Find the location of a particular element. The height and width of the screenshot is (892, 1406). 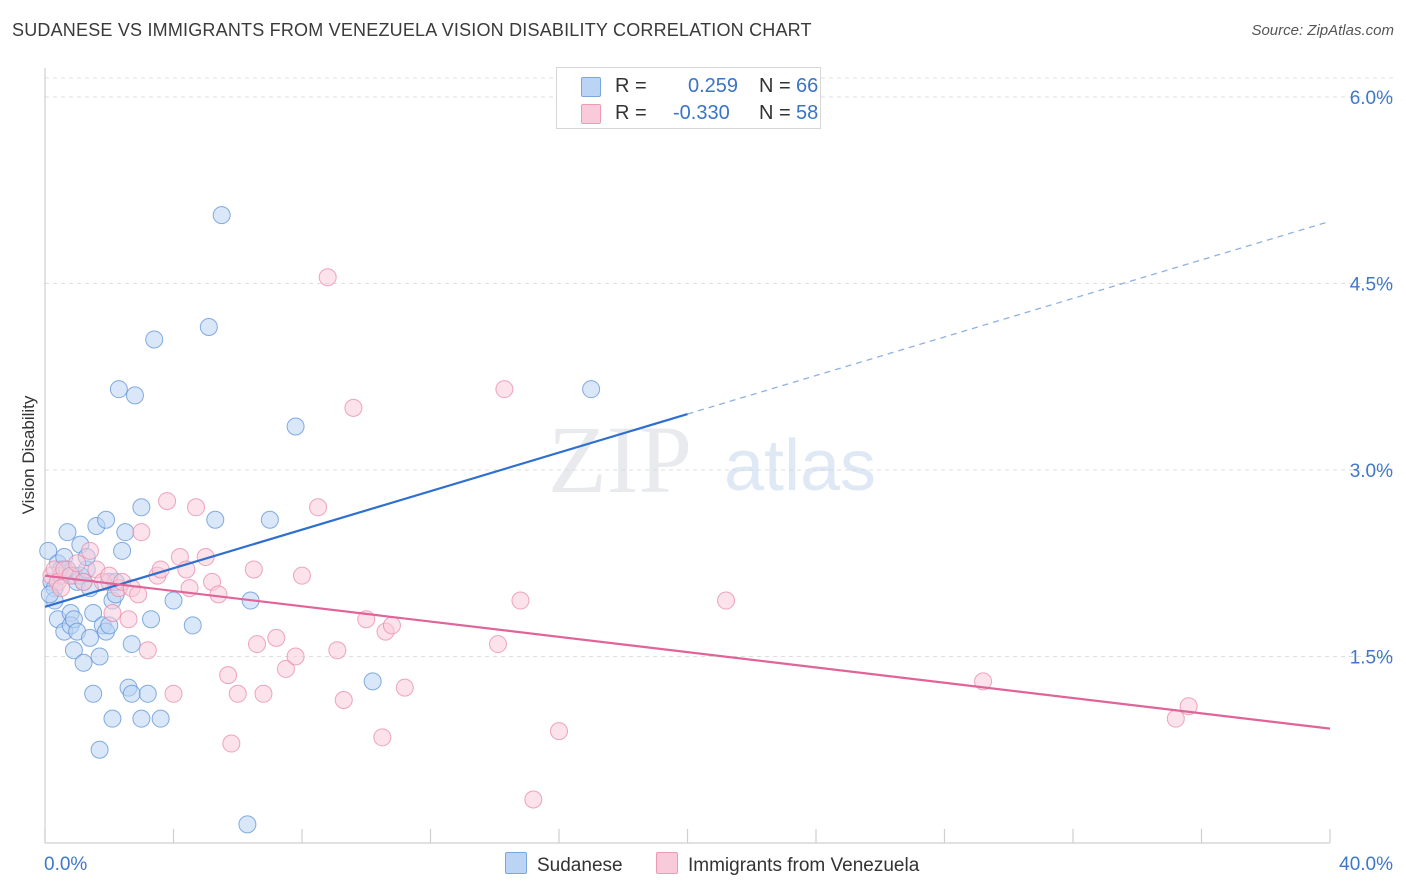

x-tick-label-min: 0.0% is located at coordinates (65, 864).